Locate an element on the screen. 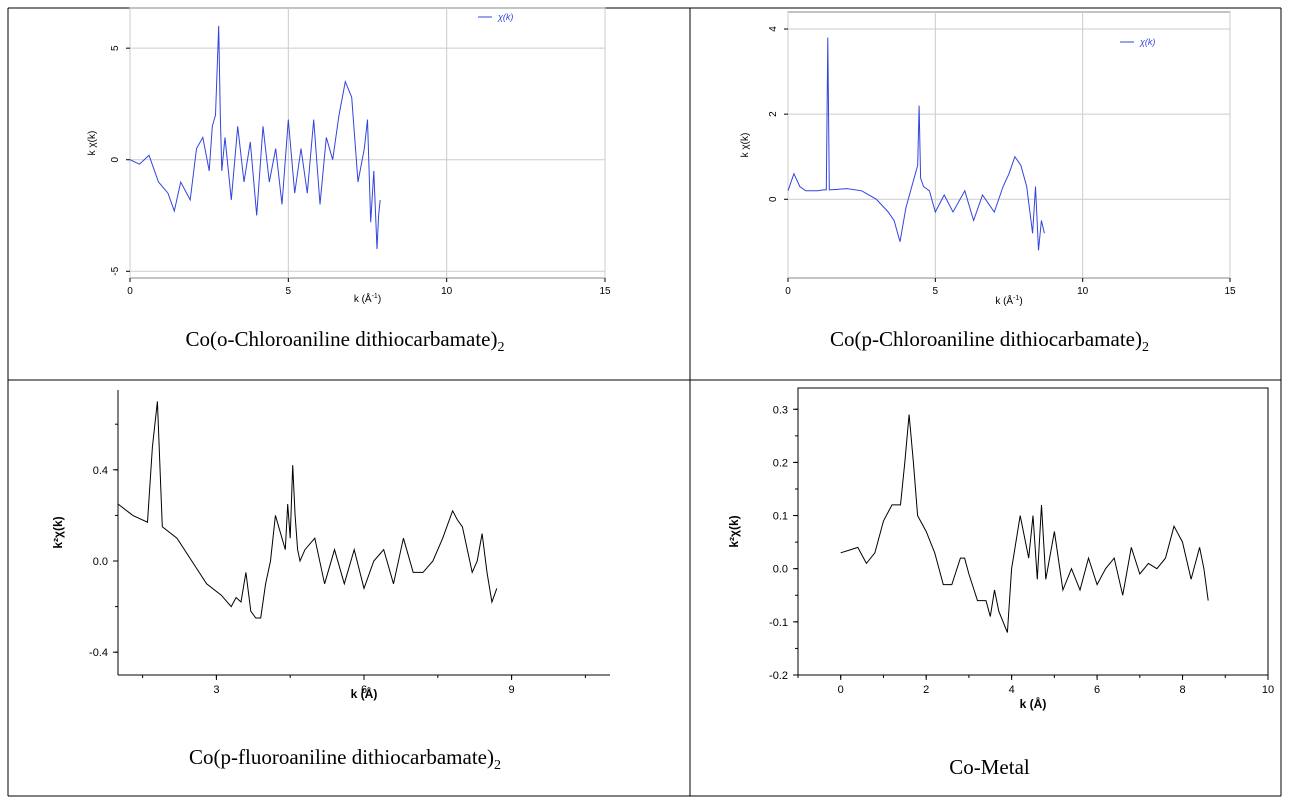 Image resolution: width=1289 pixels, height=804 pixels. x-tick-label: 3 is located at coordinates (216, 690).